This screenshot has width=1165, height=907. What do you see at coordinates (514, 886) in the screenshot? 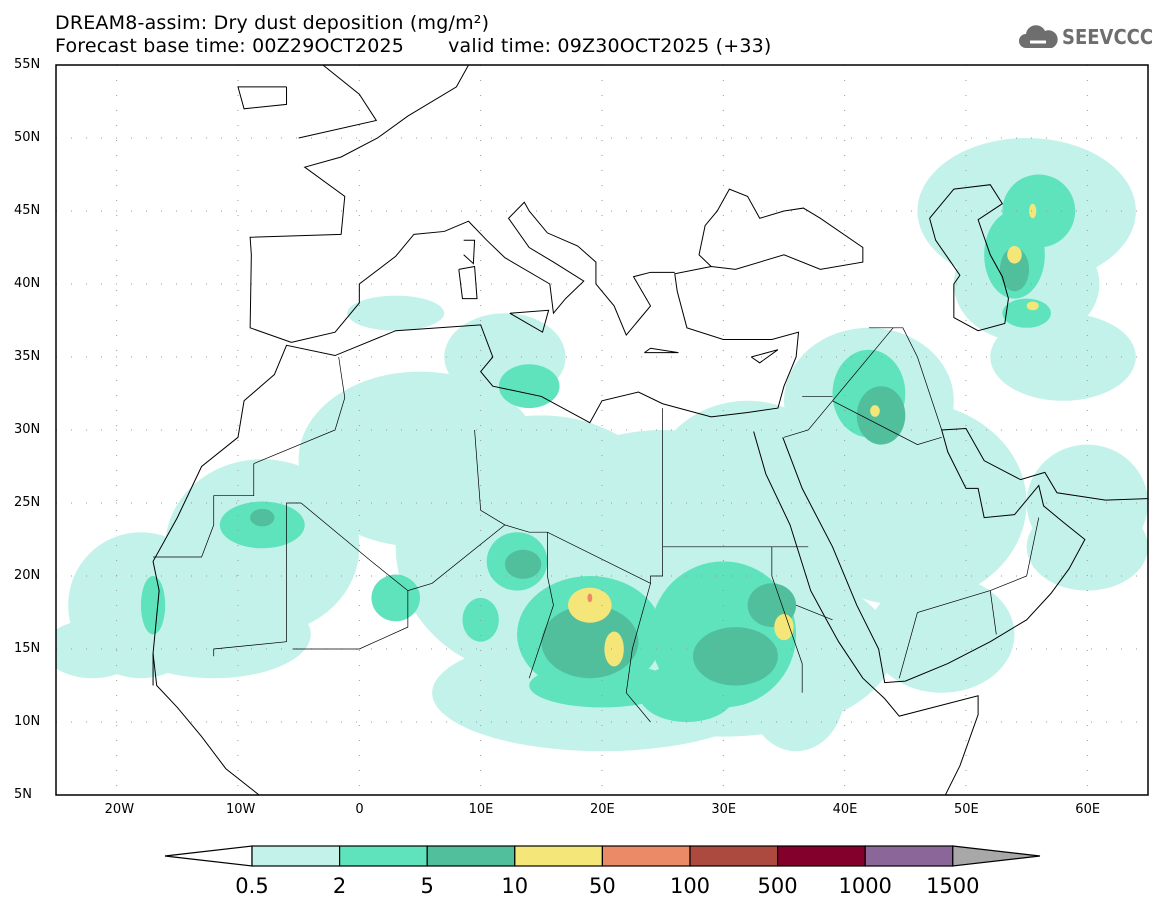
I see `colorbar-tick-label: 10` at bounding box center [514, 886].